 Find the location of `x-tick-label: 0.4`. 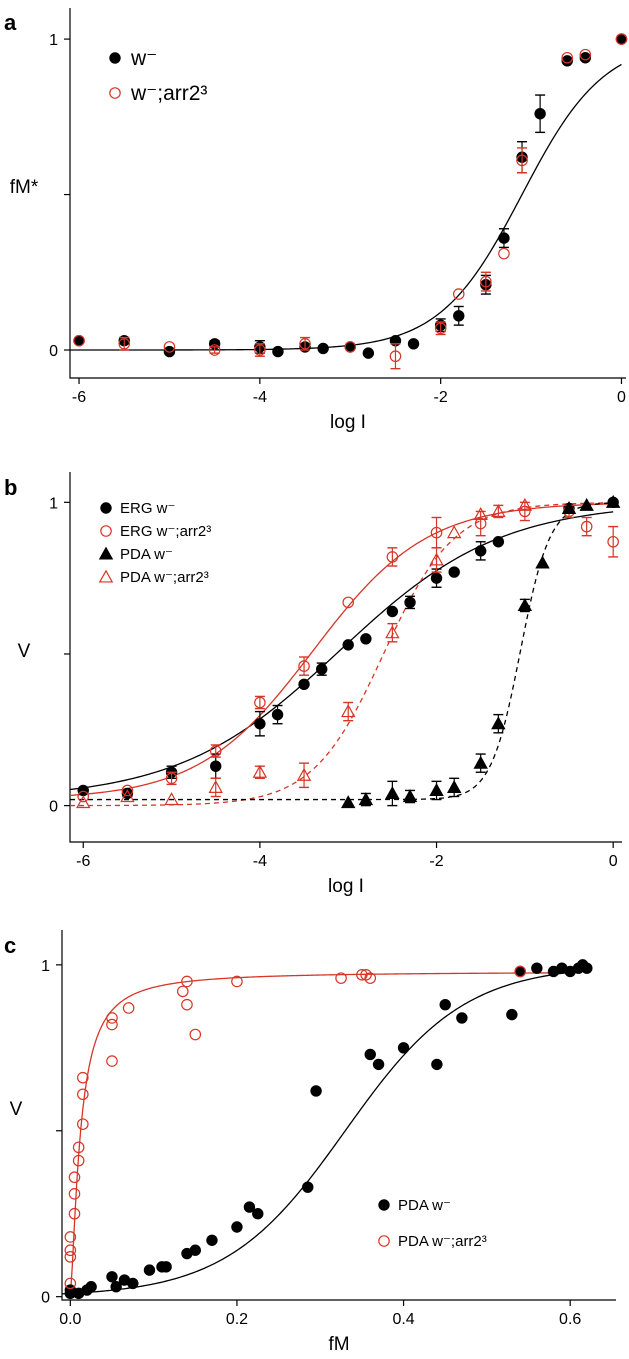

x-tick-label: 0.4 is located at coordinates (403, 1319).